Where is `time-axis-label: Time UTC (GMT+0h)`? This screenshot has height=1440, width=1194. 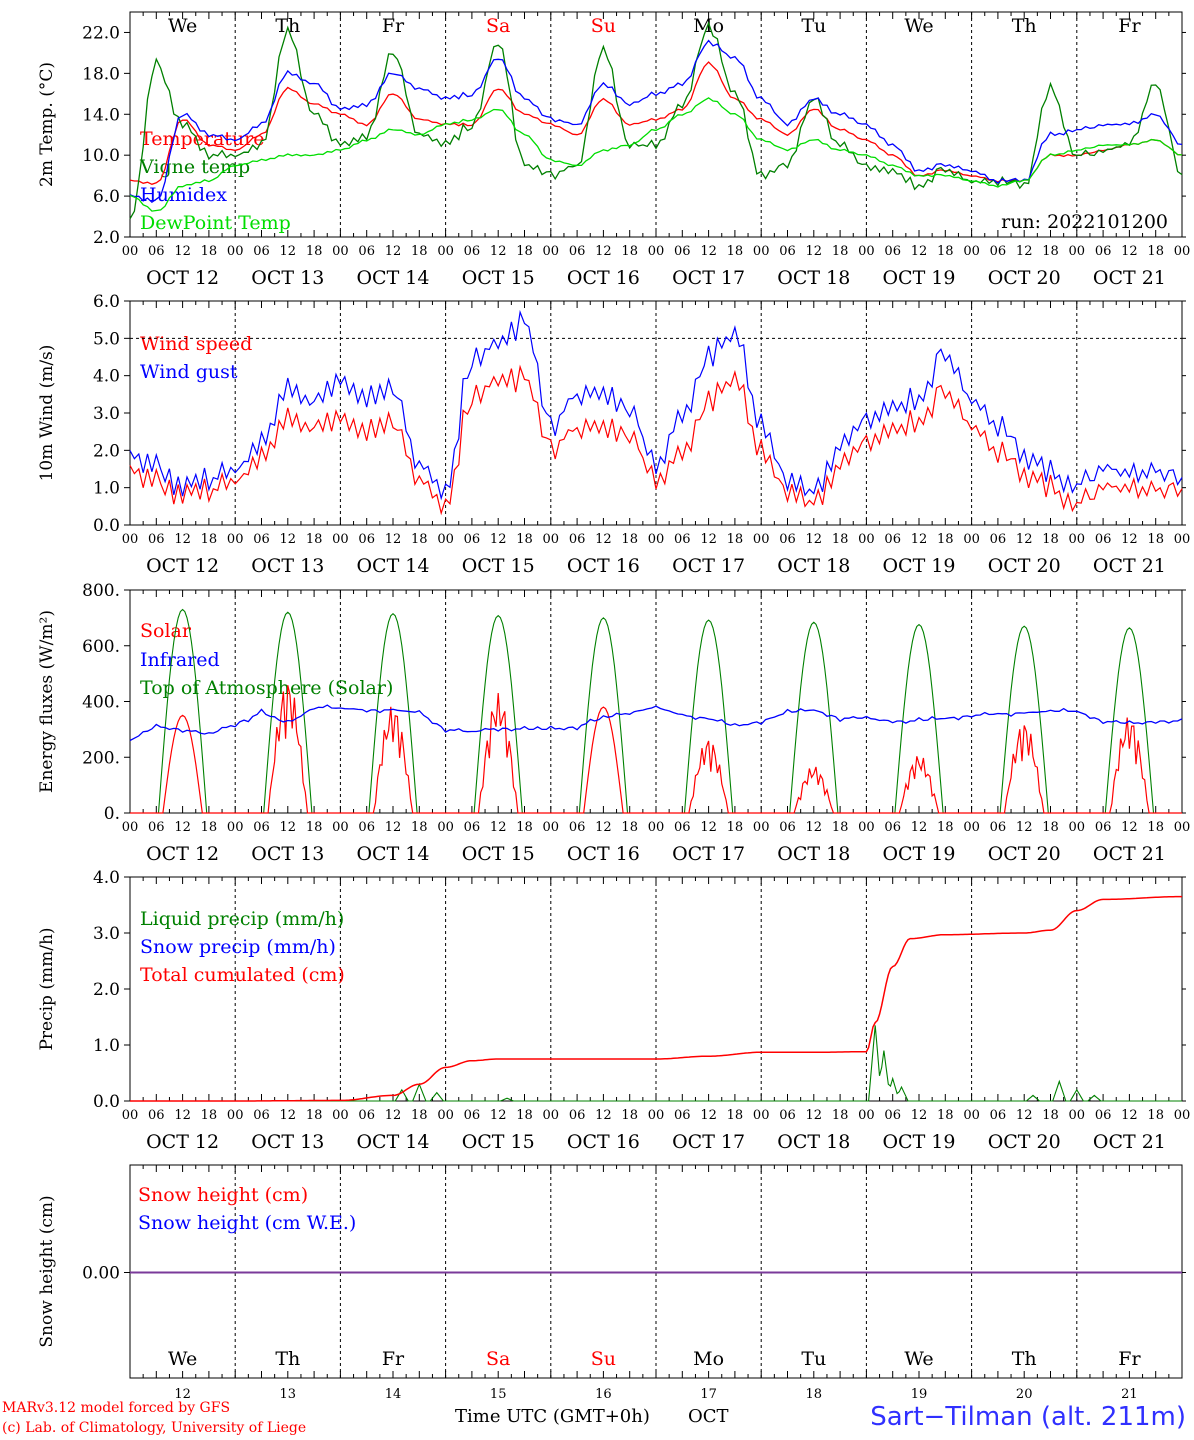 time-axis-label: Time UTC (GMT+0h) is located at coordinates (552, 1416).